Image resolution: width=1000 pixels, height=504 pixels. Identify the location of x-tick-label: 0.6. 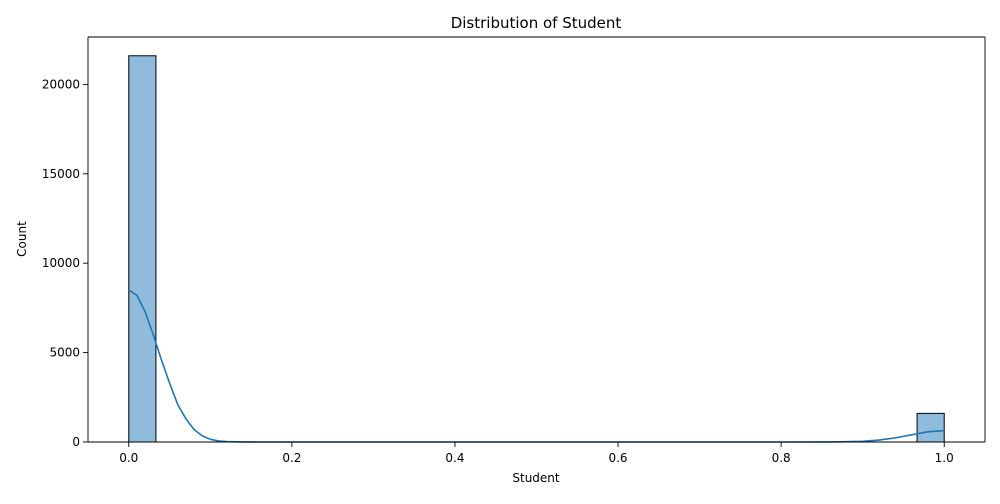
(617, 458).